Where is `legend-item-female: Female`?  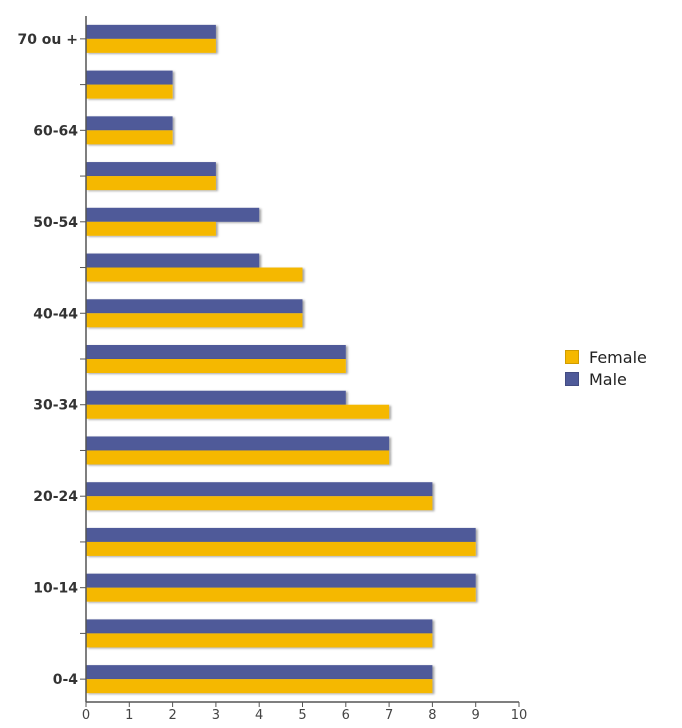
legend-item-female: Female is located at coordinates (606, 357).